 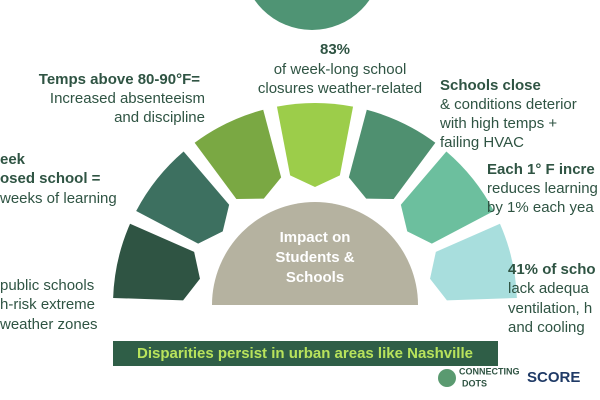 I want to click on mid-left-head: osed school =, so click(x=50, y=178).